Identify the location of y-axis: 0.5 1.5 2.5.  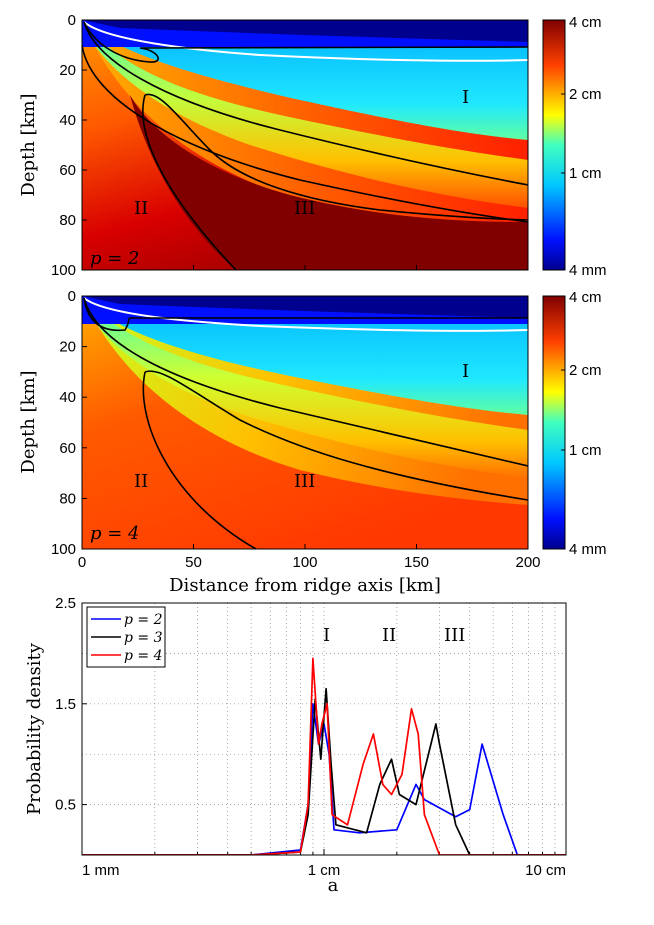
(71, 704).